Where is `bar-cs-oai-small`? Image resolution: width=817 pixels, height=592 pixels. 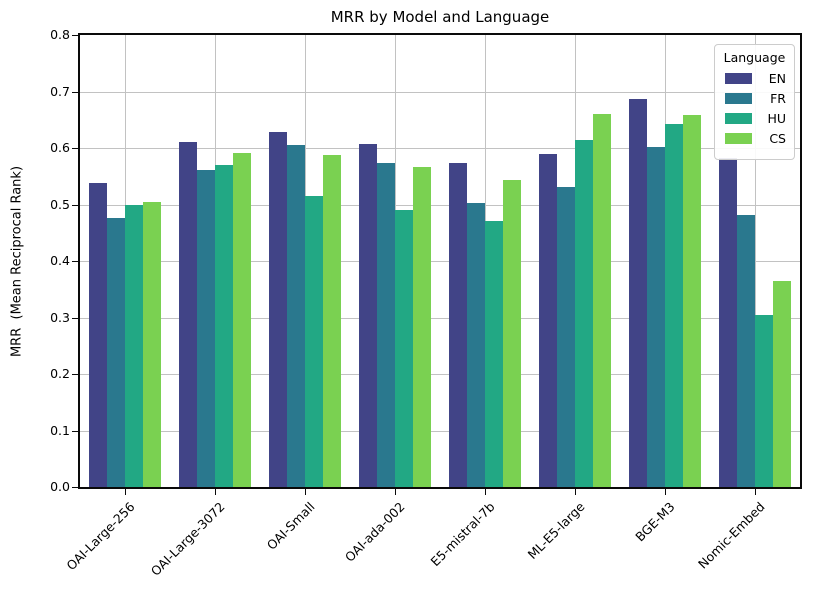 bar-cs-oai-small is located at coordinates (332, 321).